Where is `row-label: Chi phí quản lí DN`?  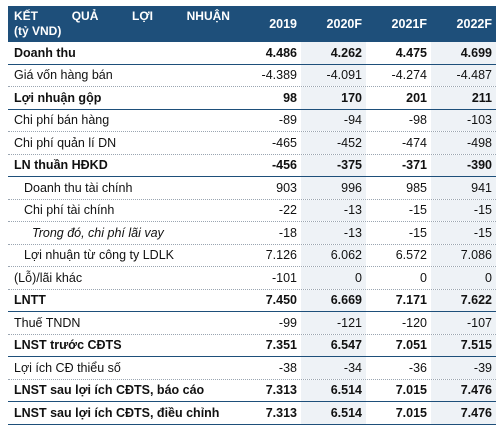
row-label: Chi phí quản lí DN is located at coordinates (65, 142).